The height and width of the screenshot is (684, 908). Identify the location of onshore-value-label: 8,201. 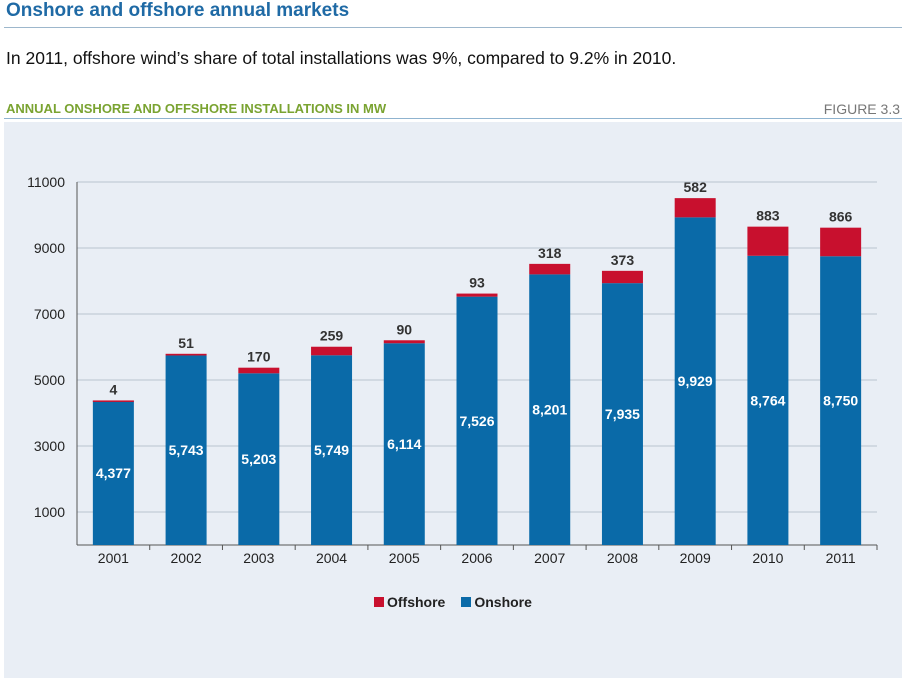
(549, 410).